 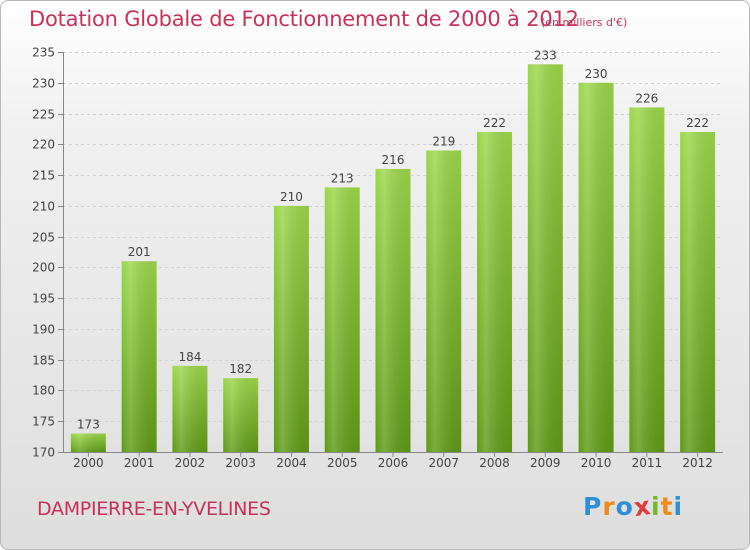 What do you see at coordinates (642, 506) in the screenshot?
I see `logo-letter: x` at bounding box center [642, 506].